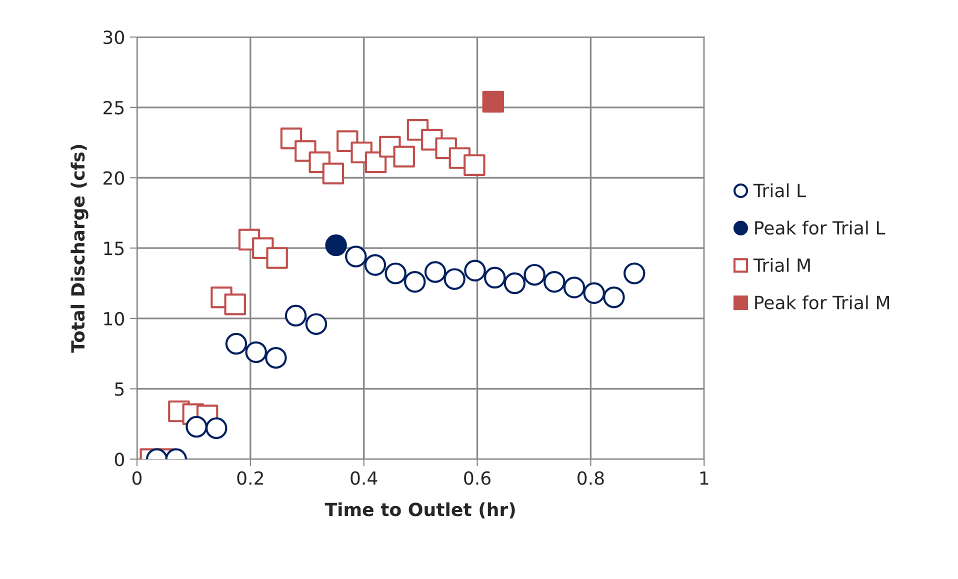  Describe the element at coordinates (477, 478) in the screenshot. I see `x-tick-label: 0.6` at that location.